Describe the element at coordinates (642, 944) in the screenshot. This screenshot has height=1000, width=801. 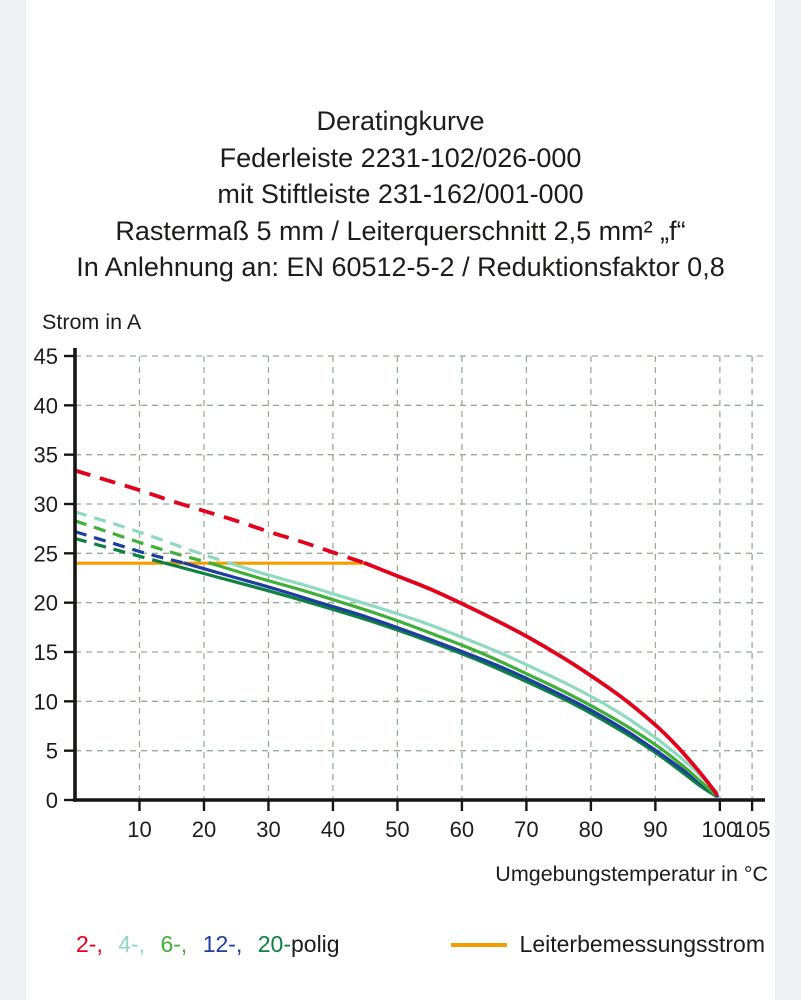
I see `reference-legend-label: Leiterbemessungsstrom` at that location.